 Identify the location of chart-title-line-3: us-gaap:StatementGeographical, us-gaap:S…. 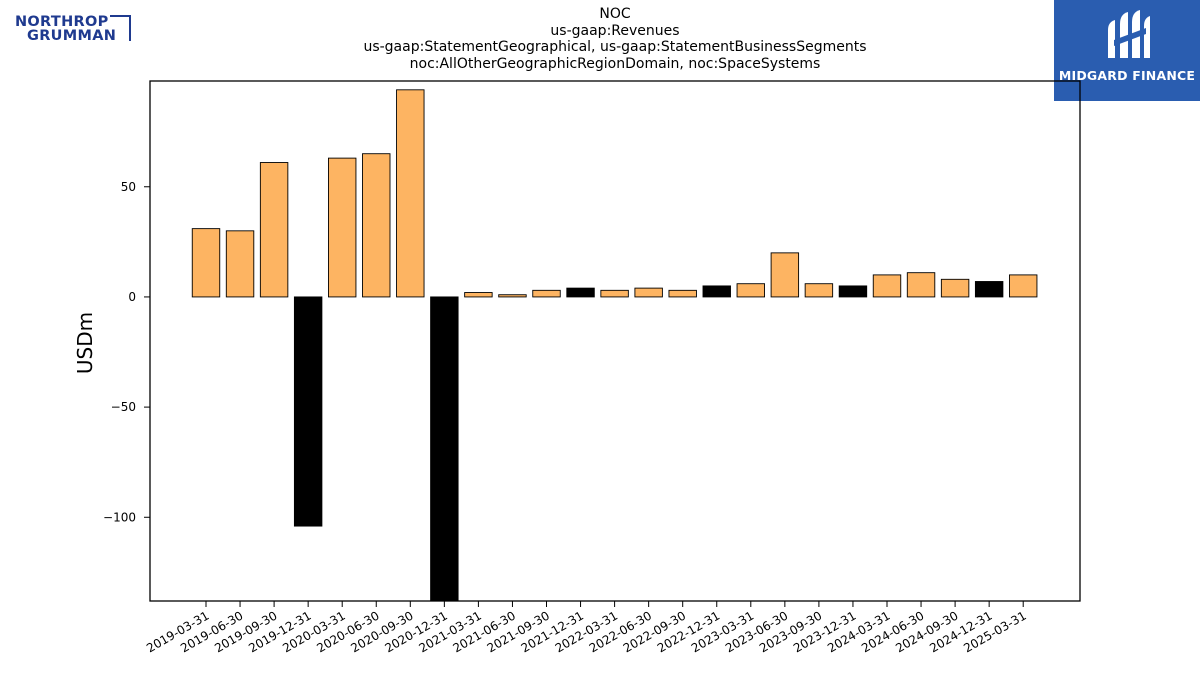
(615, 47).